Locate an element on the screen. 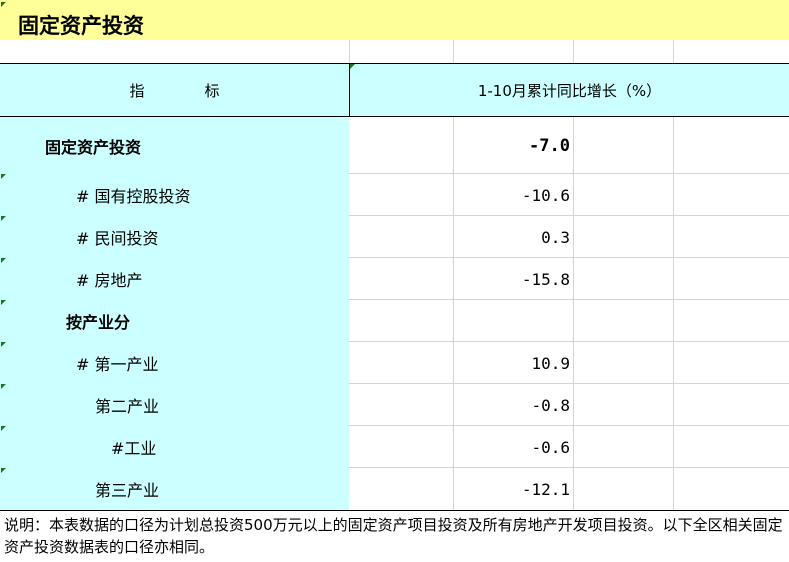 This screenshot has width=789, height=562. row-label: # 第一产业 is located at coordinates (174, 363).